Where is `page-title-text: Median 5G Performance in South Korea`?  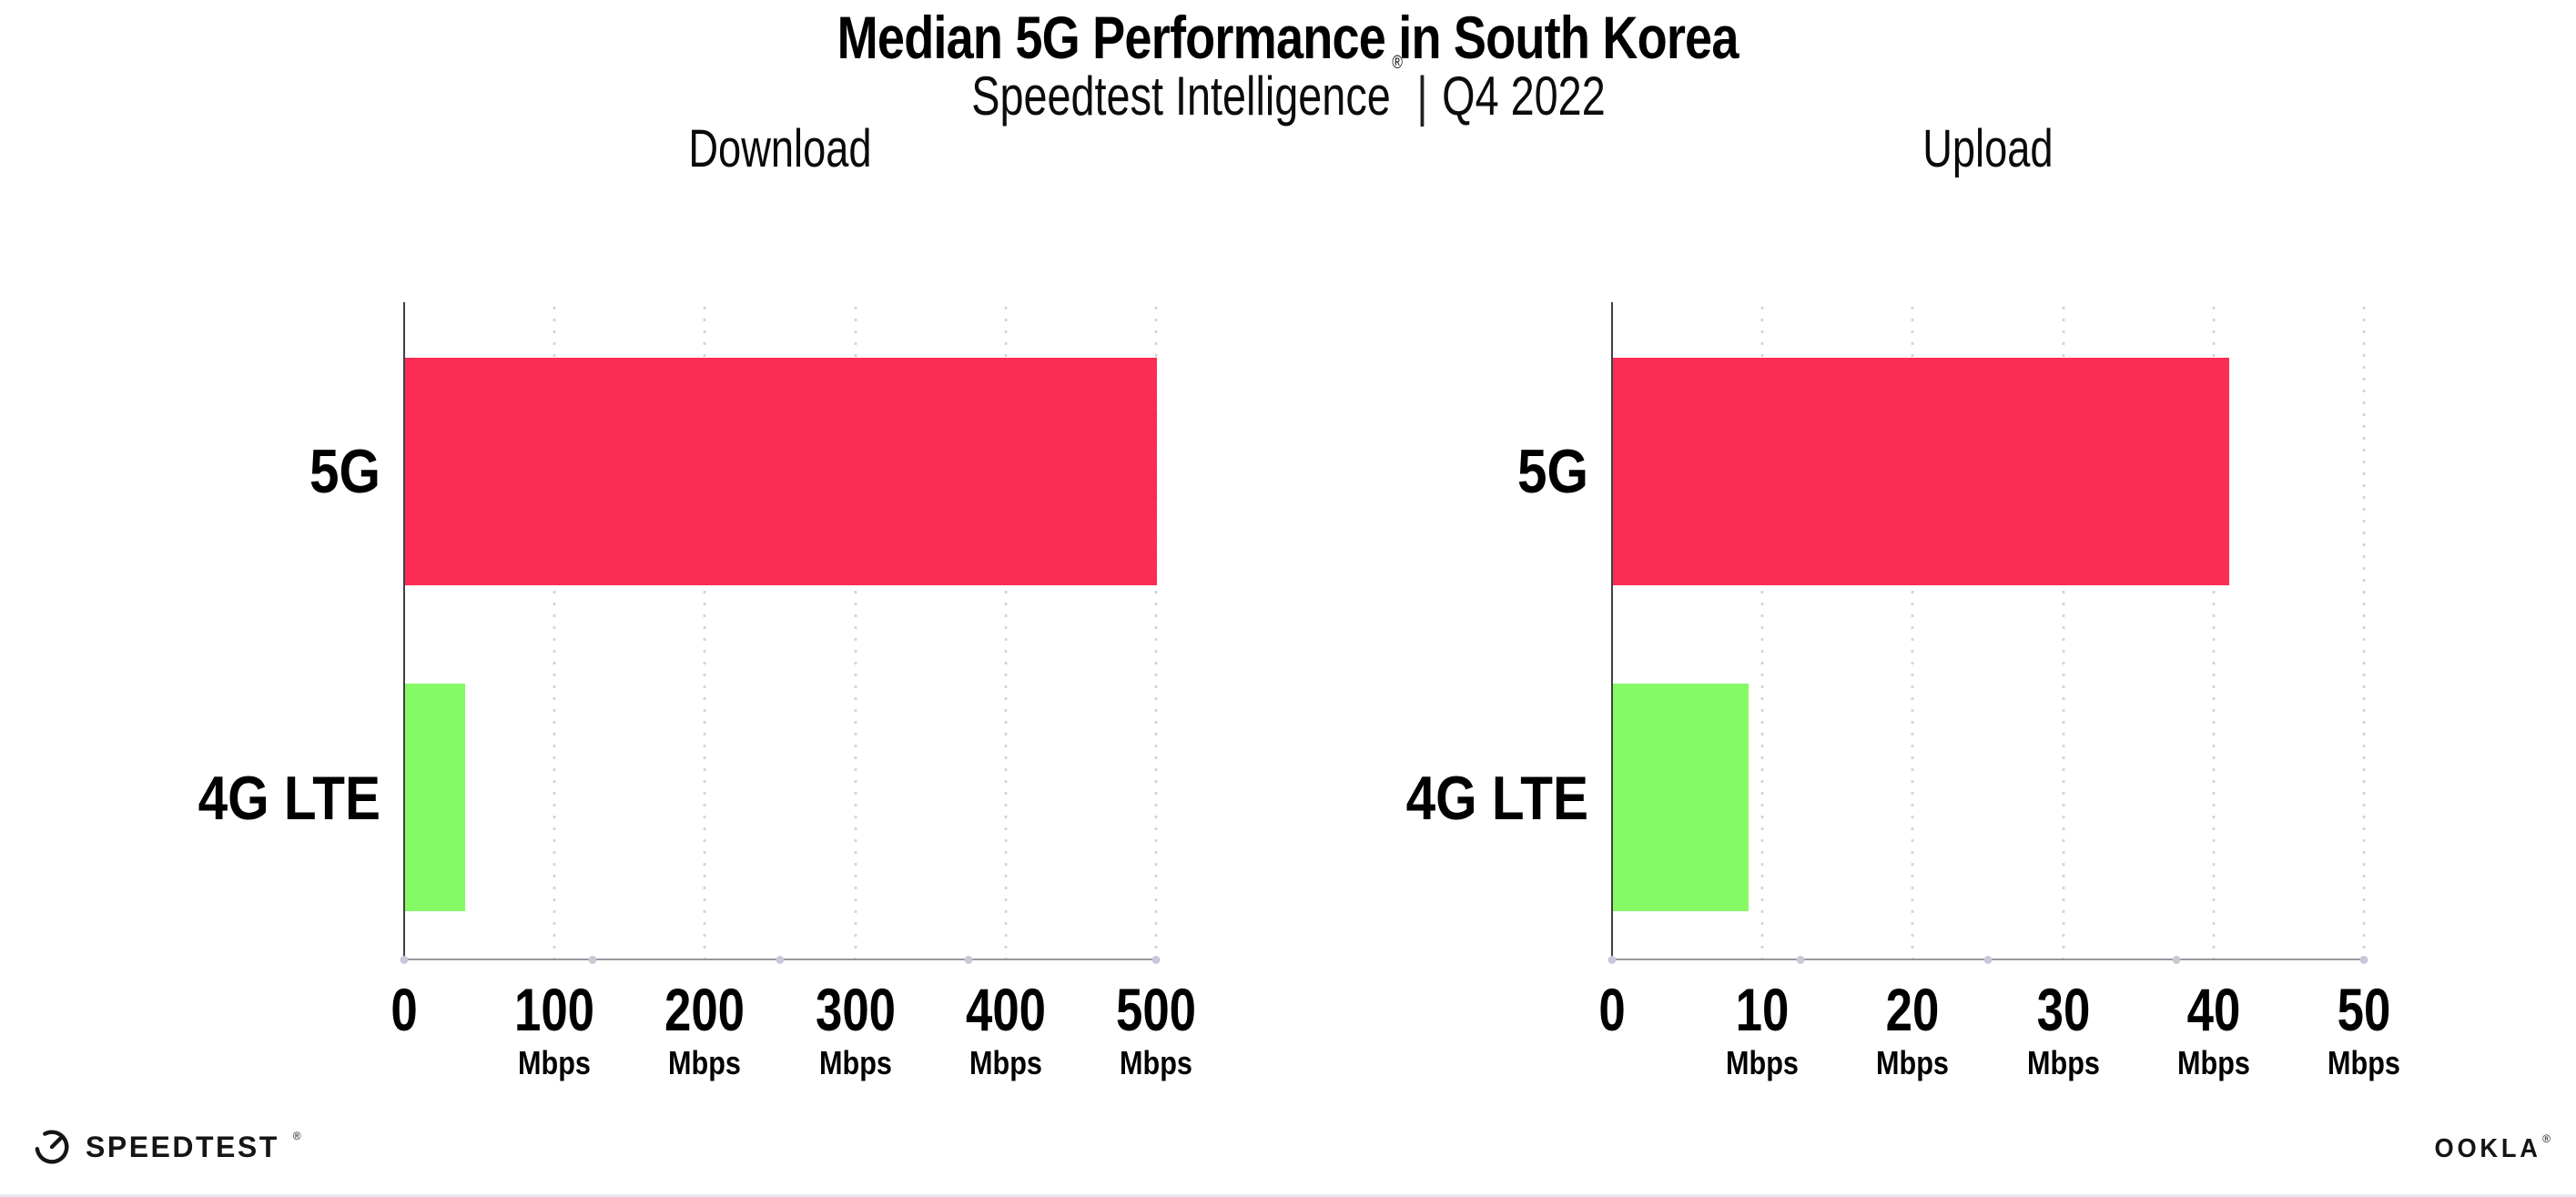 page-title-text: Median 5G Performance in South Korea is located at coordinates (1288, 37).